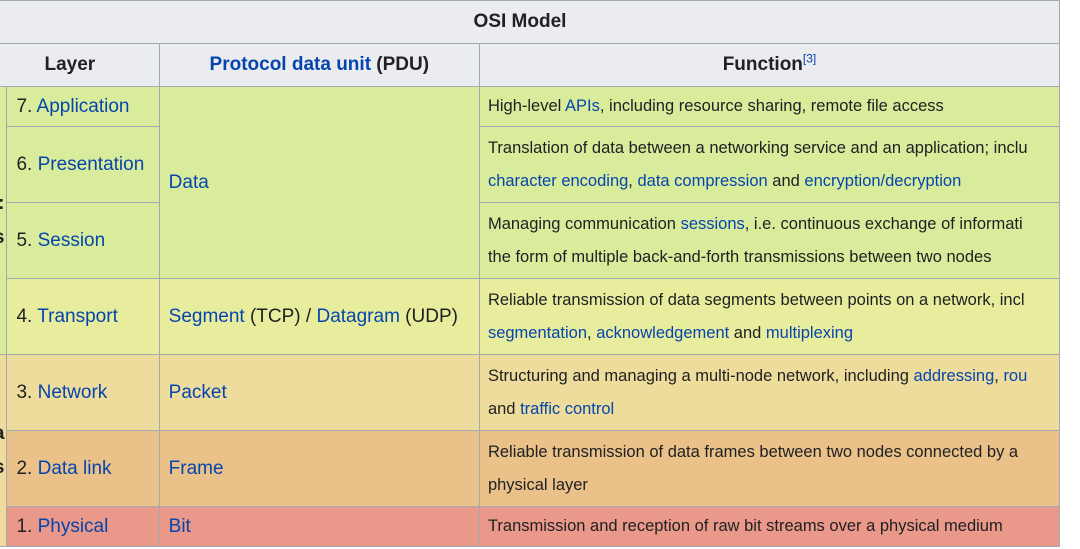 The width and height of the screenshot is (1080, 549). I want to click on pdu-link: Protocol data unit, so click(290, 64).